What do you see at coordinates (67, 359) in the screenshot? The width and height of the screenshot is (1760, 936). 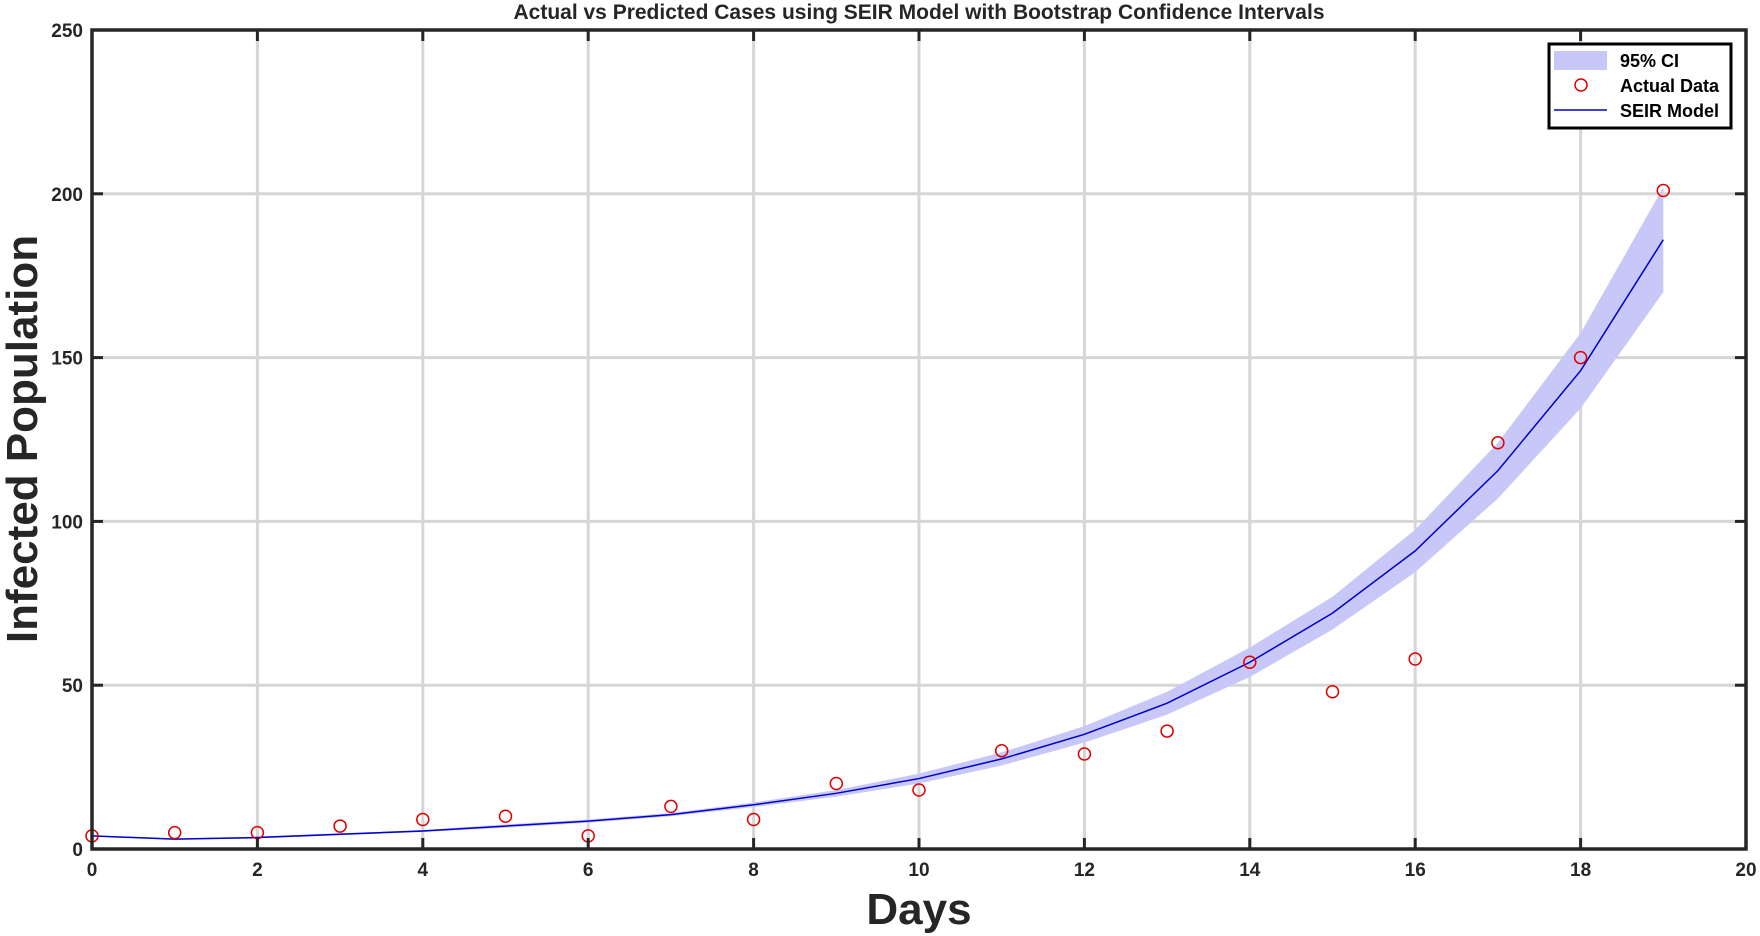 I see `y-tick-label: 150` at bounding box center [67, 359].